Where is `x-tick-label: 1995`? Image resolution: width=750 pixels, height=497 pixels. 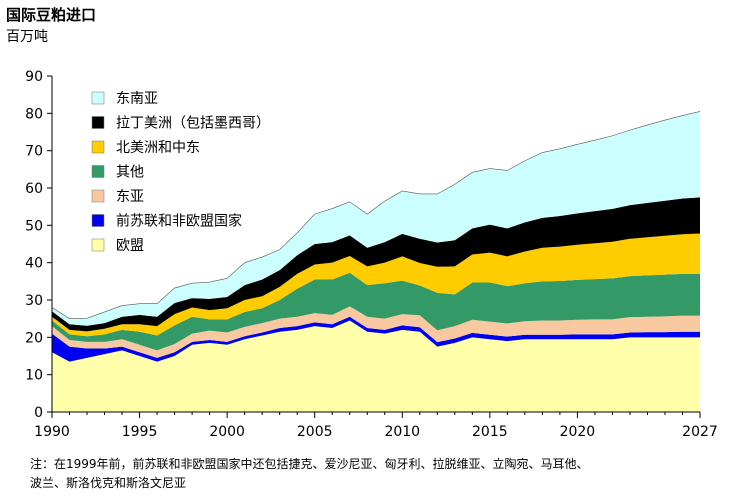 x-tick-label: 1995 is located at coordinates (140, 432).